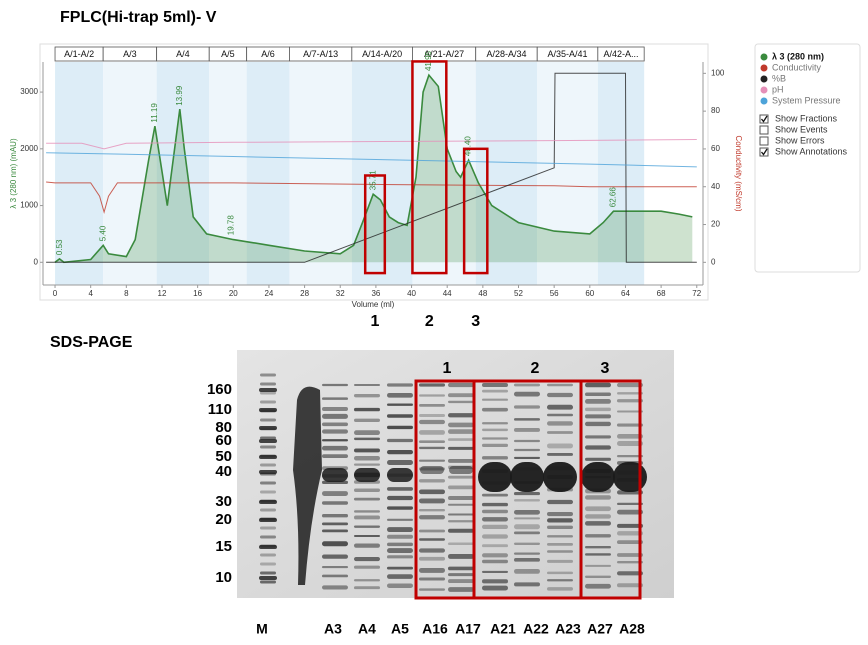 This screenshot has height=645, width=868. Describe the element at coordinates (375, 293) in the screenshot. I see `x-tick-label: 36` at that location.